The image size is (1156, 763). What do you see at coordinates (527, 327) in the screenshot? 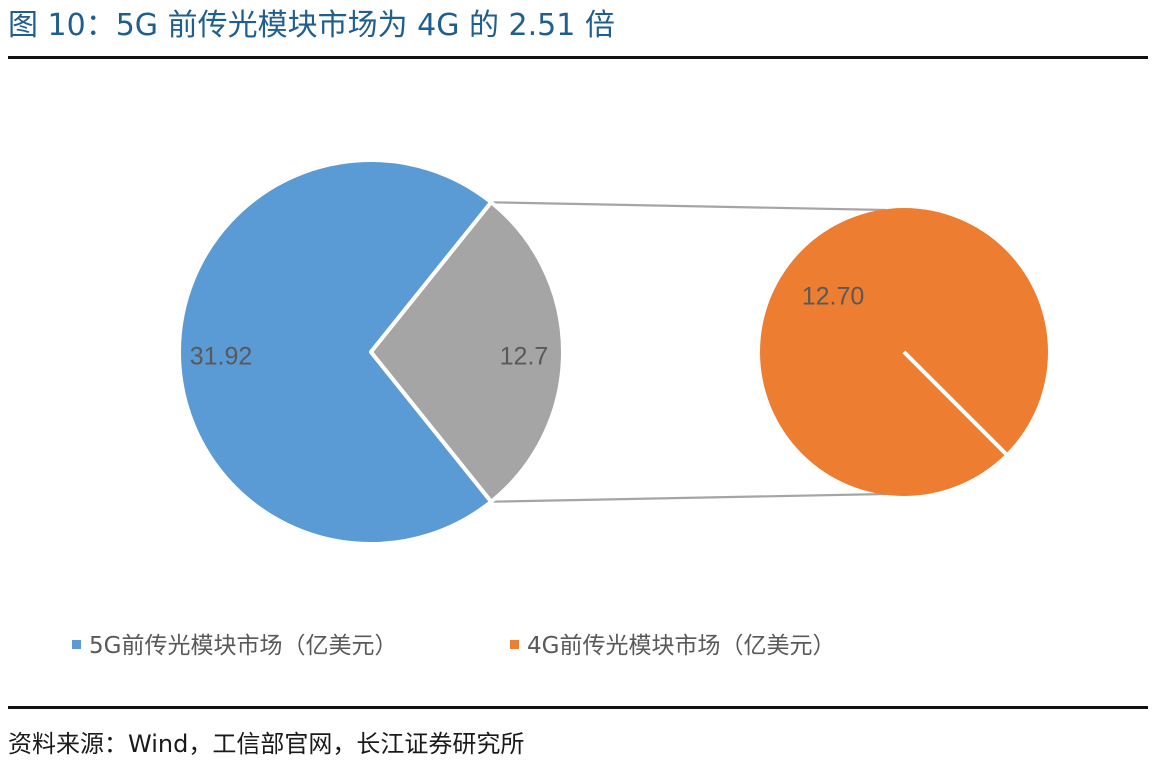
I see `data-labels: 31.92 12.7 12.70` at bounding box center [527, 327].